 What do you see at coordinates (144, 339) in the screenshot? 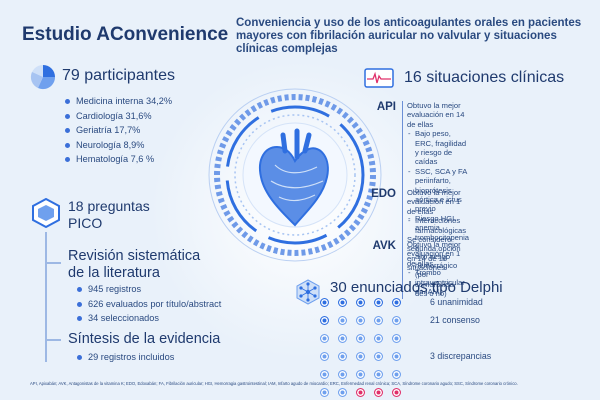
I see `synthesis-heading: Síntesis de la evidencia` at bounding box center [144, 339].